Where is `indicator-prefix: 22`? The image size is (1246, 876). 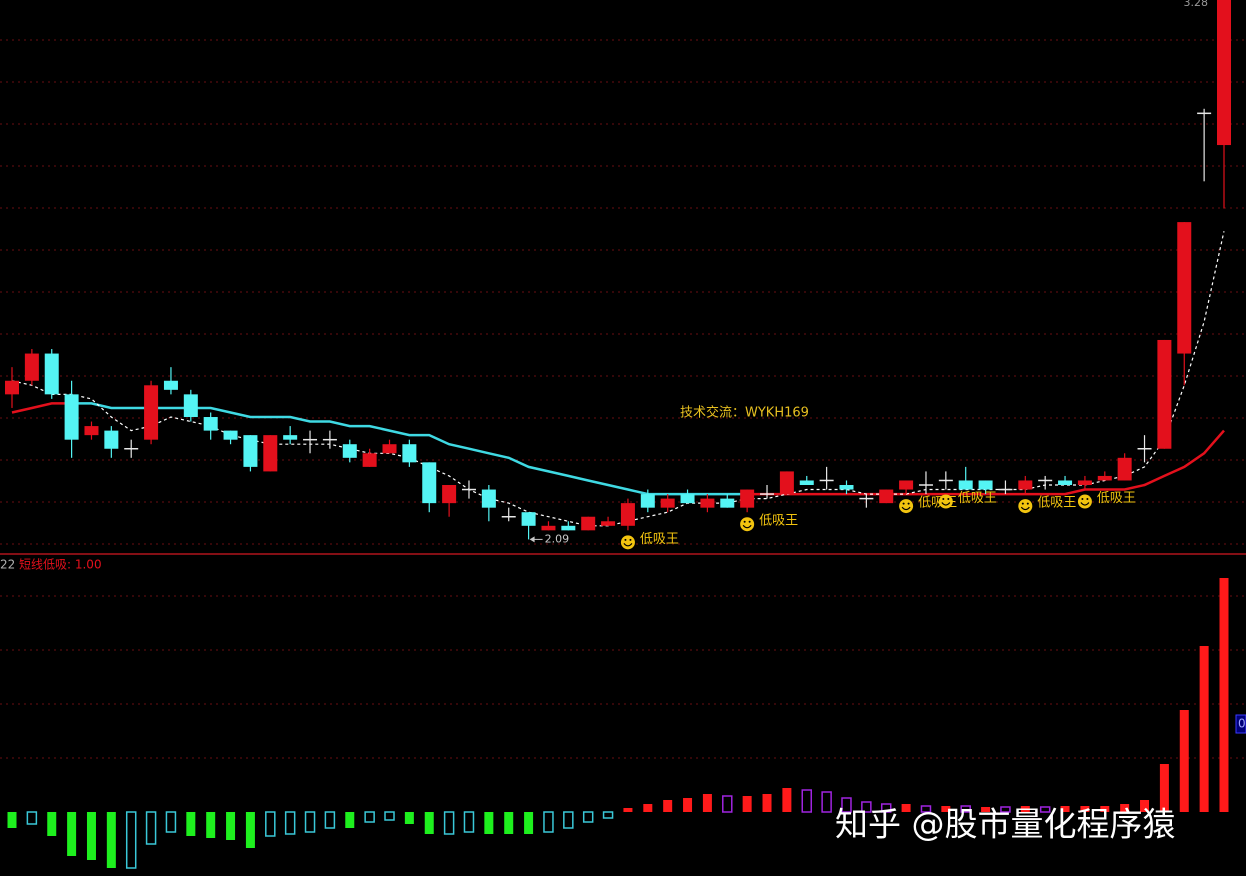
indicator-prefix: 22 is located at coordinates (7, 565).